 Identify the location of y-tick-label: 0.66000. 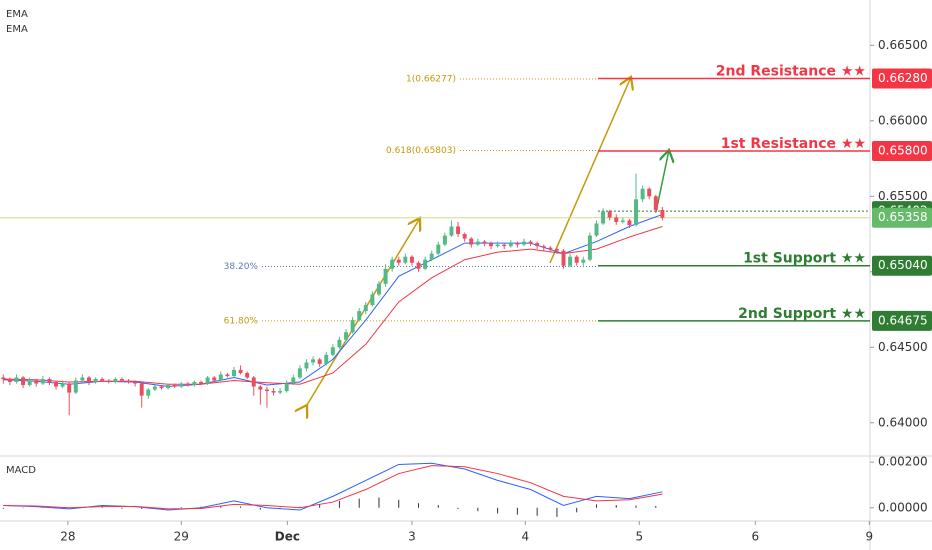
(903, 120).